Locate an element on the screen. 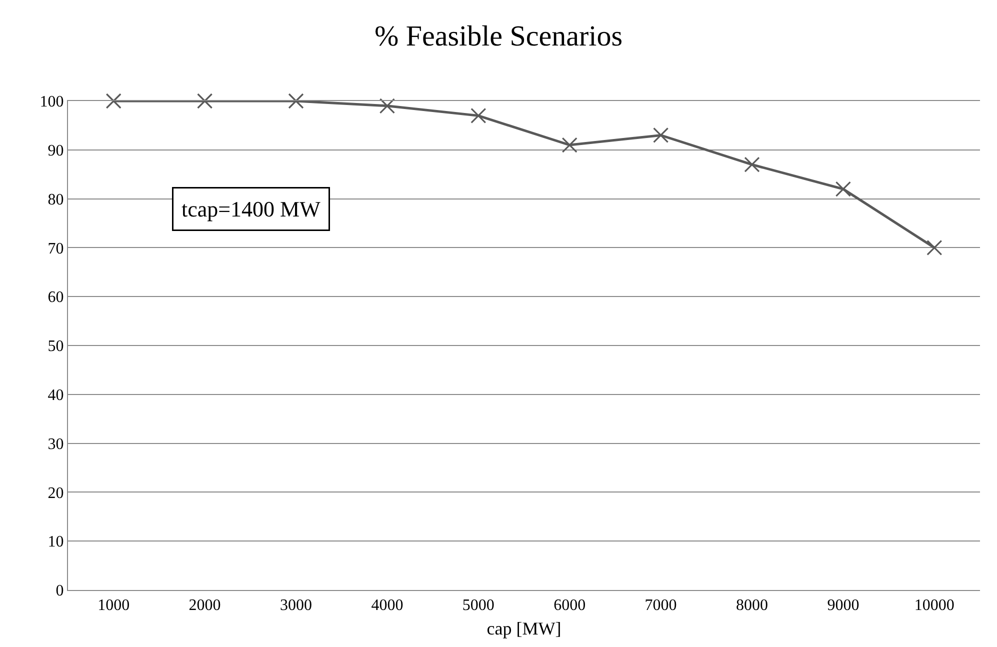  x-tick-label: 5000 is located at coordinates (478, 605).